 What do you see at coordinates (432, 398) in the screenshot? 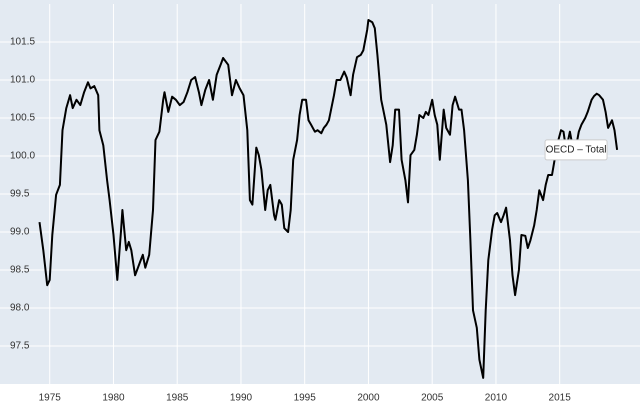
I see `x-tick-label: 2005` at bounding box center [432, 398].